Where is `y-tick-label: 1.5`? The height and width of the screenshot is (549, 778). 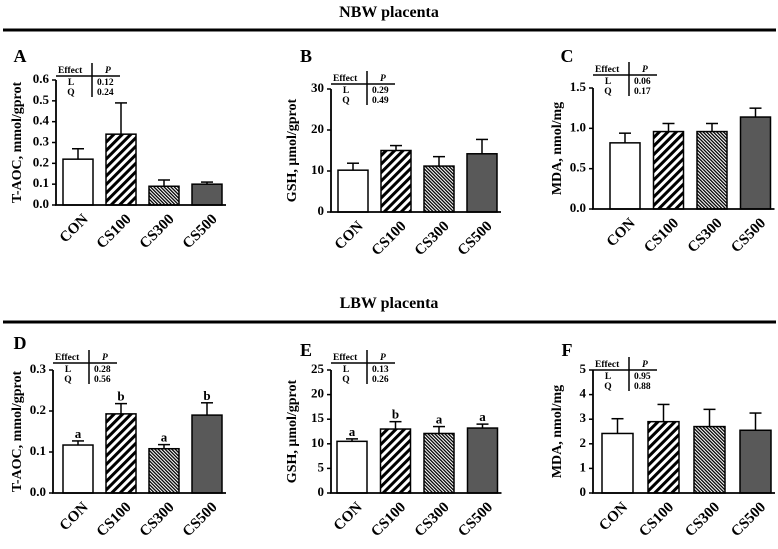
y-tick-label: 1.5 is located at coordinates (578, 86).